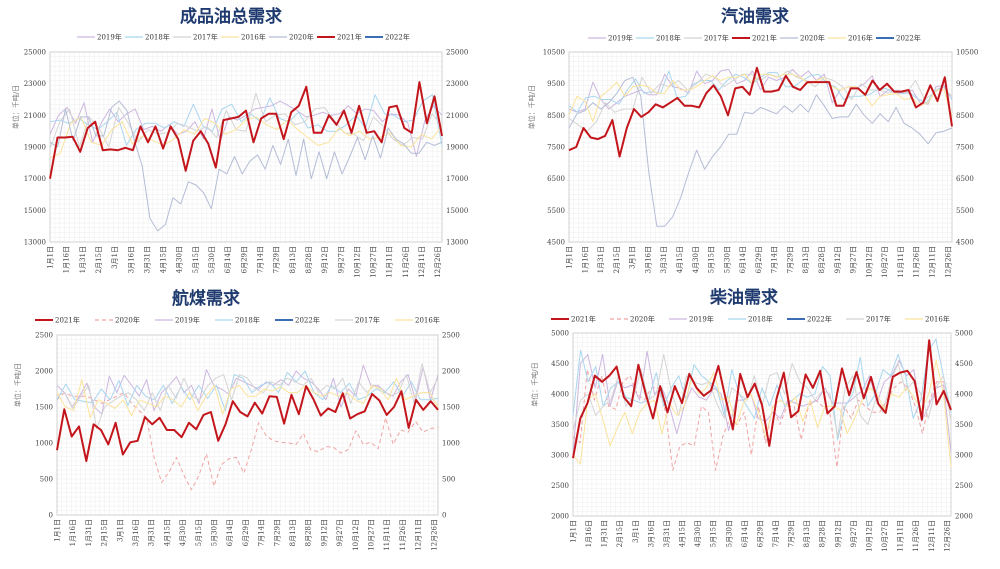 The image size is (1000, 569). I want to click on y-tick-left: 1500, so click(44, 408).